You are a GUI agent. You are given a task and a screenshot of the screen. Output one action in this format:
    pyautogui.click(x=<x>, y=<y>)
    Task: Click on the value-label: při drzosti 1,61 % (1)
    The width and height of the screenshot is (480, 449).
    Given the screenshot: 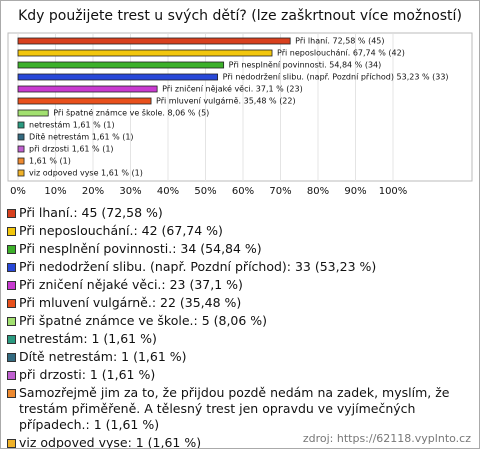 What is the action you would take?
    pyautogui.click(x=71, y=149)
    